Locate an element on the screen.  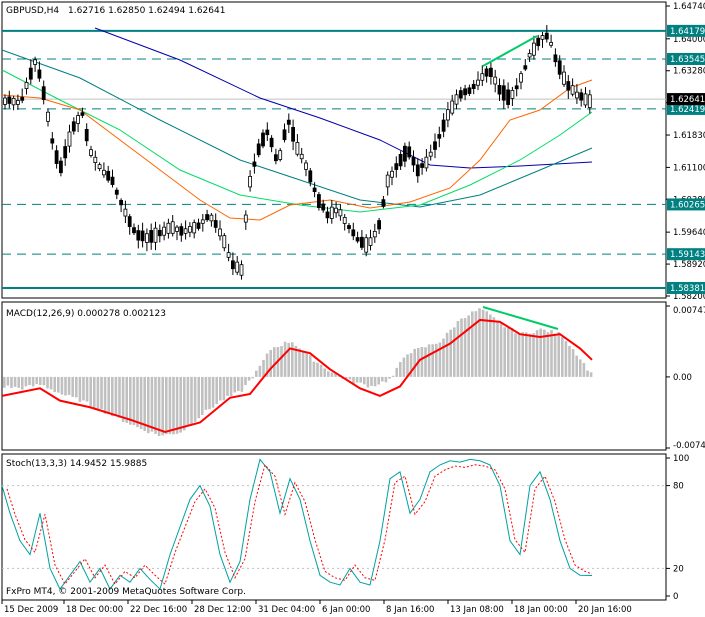
level-price-tag-label: 1.63545 is located at coordinates (687, 60).